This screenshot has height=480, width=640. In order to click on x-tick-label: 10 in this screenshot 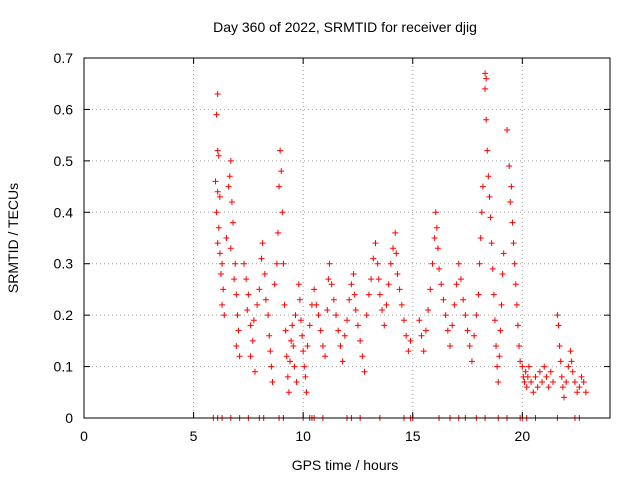, I will do `click(303, 436)`.